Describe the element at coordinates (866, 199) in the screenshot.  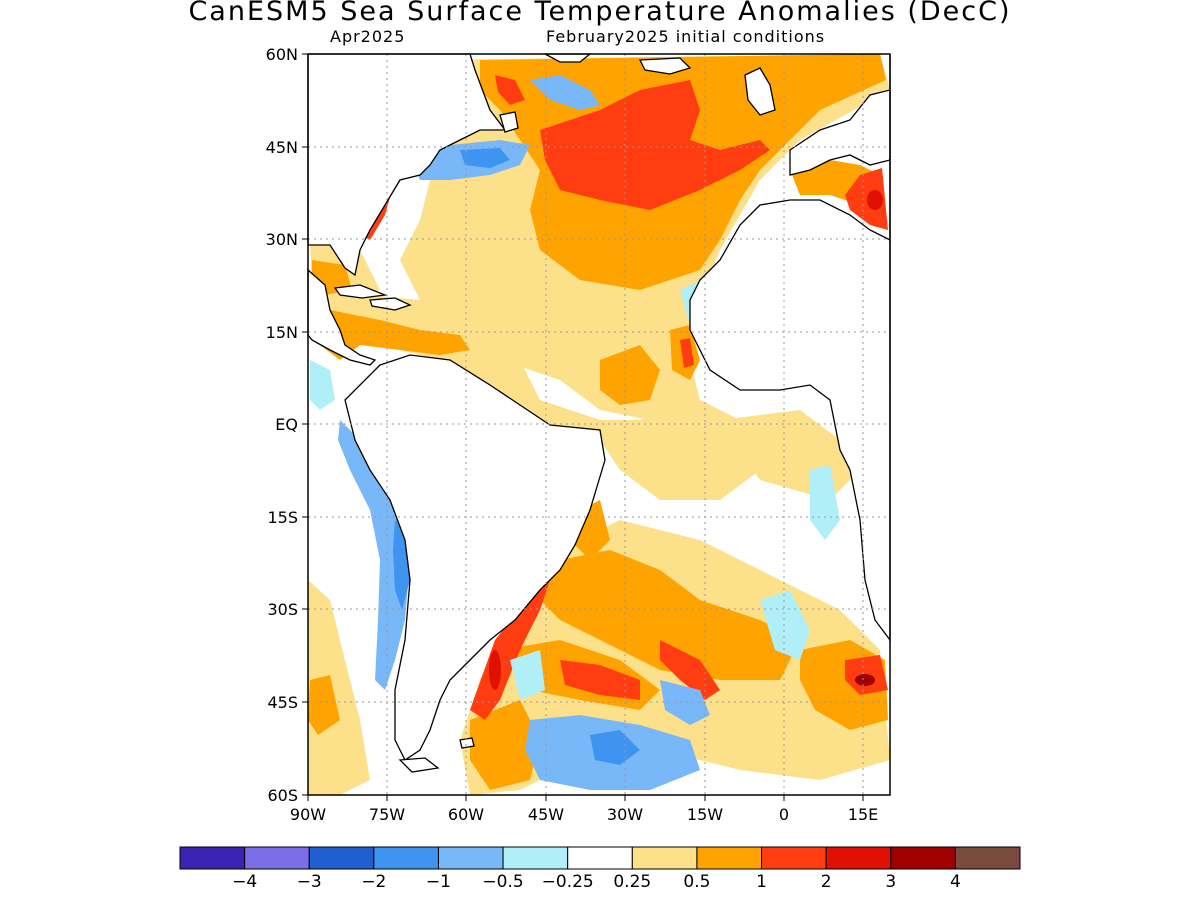
I see `anomaly-adriatic-strong-warm` at that location.